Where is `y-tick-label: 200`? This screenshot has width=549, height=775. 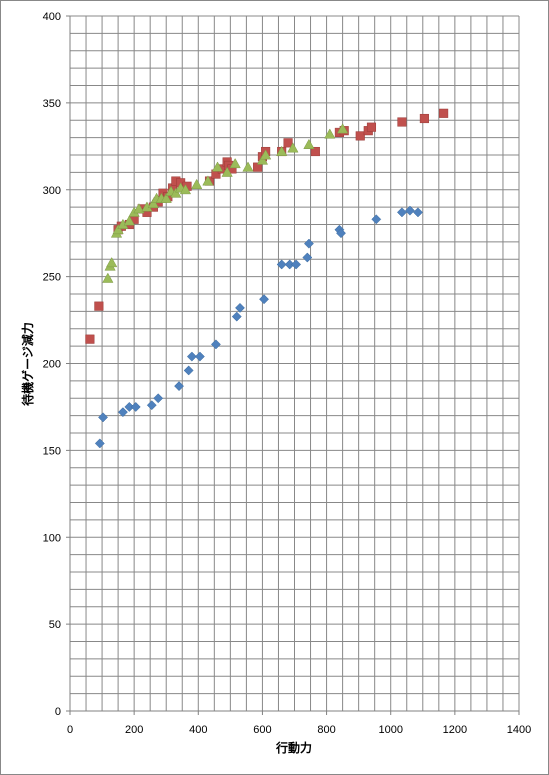 y-tick-label: 200 is located at coordinates (52, 365).